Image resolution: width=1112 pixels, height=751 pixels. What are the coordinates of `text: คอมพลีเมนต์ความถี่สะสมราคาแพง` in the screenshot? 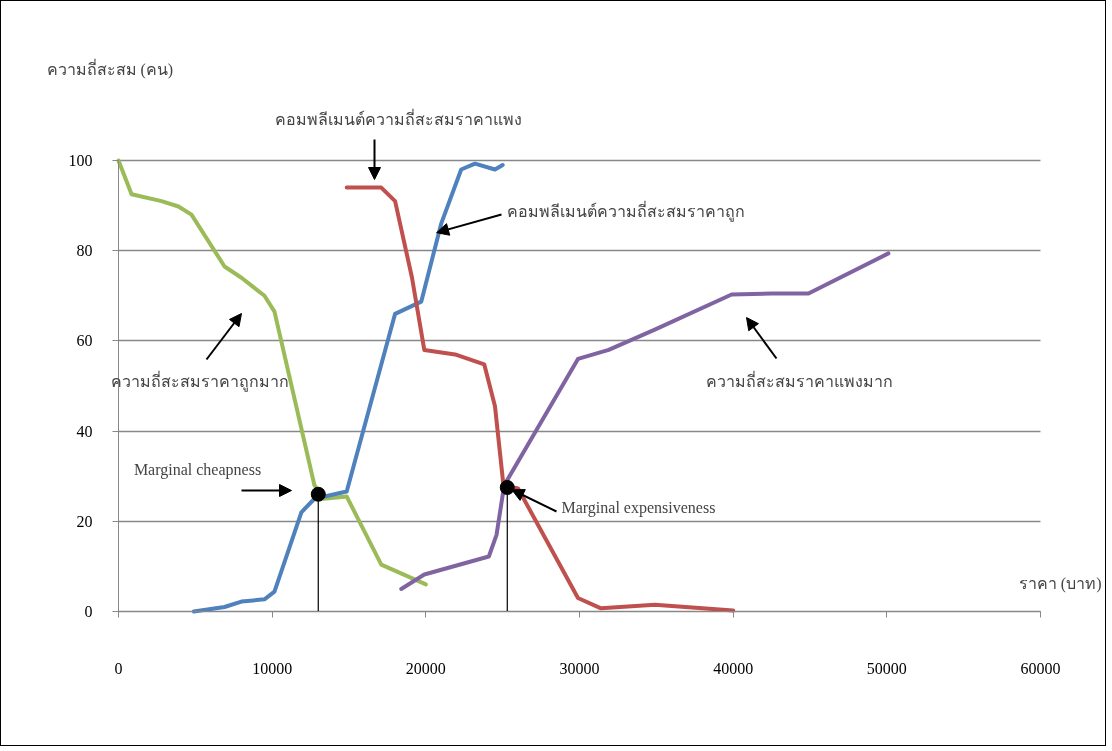 It's located at (398, 118).